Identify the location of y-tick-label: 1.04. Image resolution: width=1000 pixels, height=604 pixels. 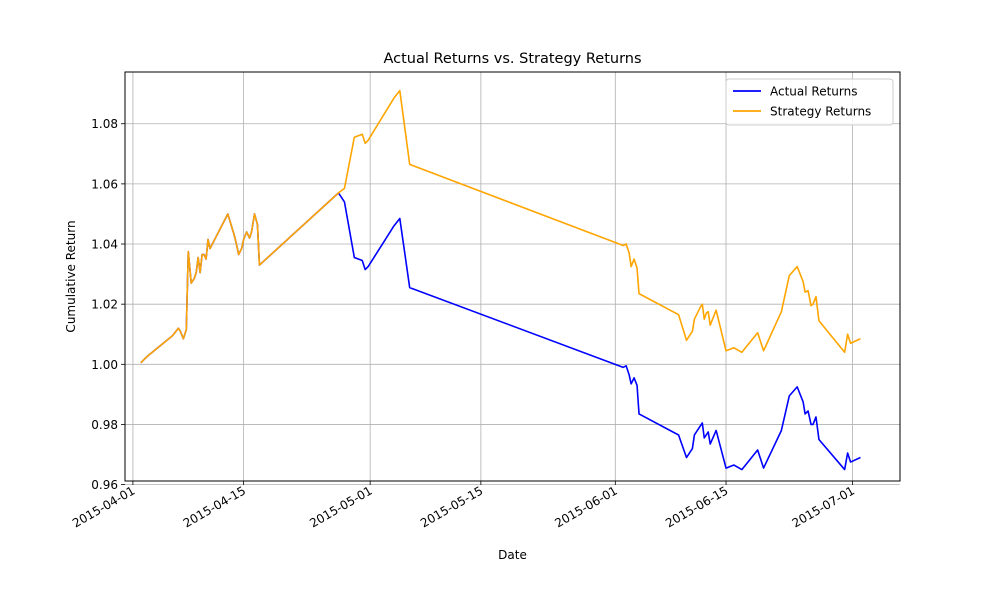
(104, 245).